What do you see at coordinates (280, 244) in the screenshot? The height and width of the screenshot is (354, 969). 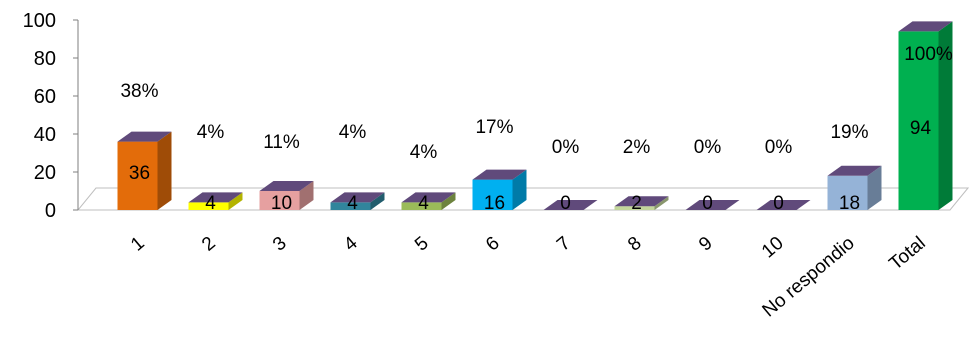 I see `x-tick-label: 3` at bounding box center [280, 244].